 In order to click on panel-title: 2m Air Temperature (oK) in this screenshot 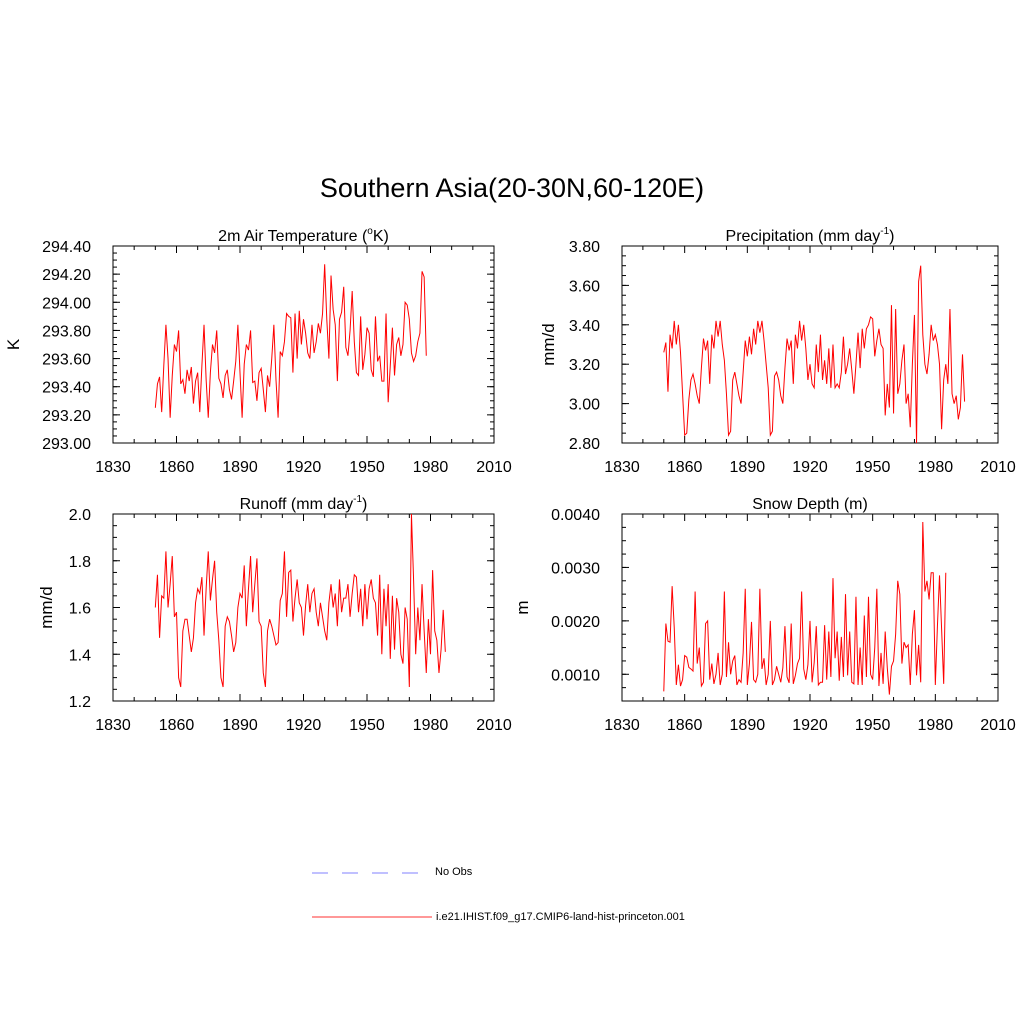, I will do `click(303, 235)`.